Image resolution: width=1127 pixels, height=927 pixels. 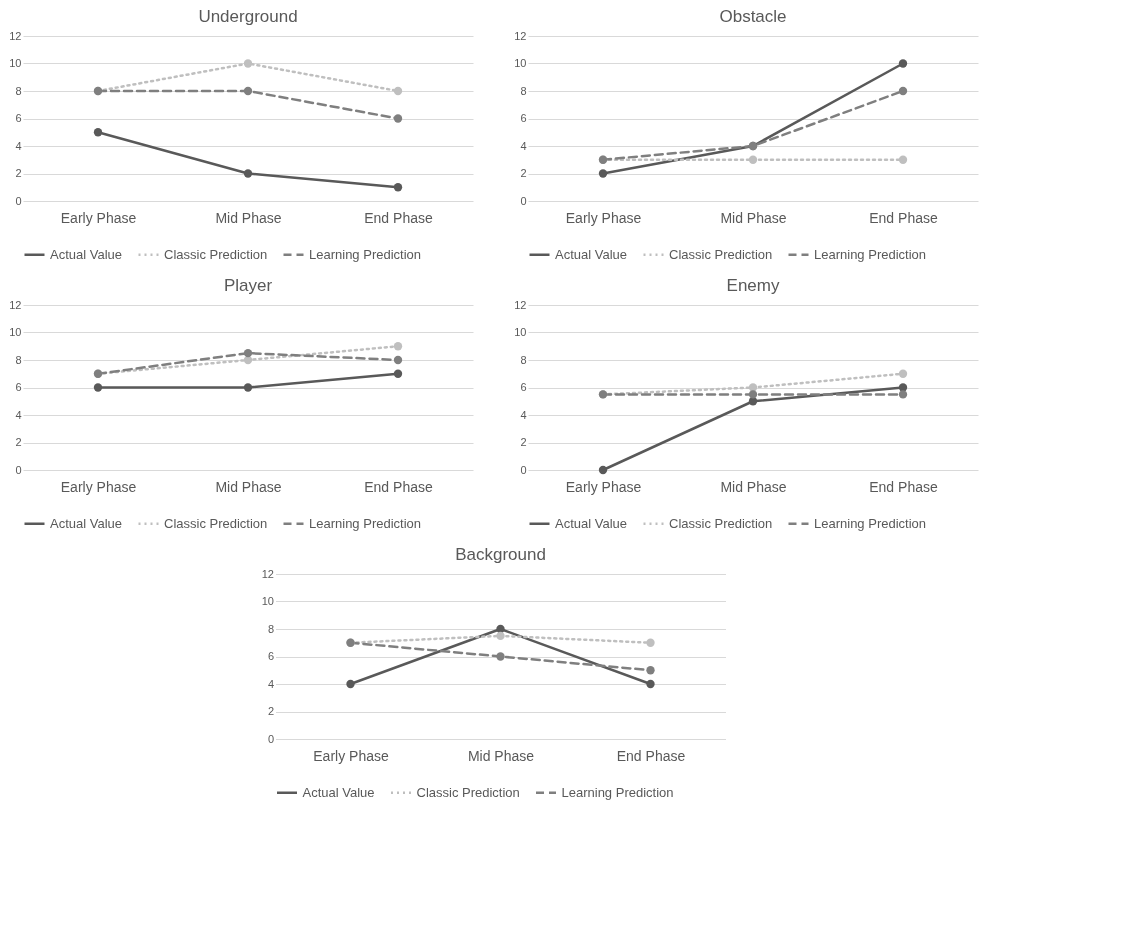 What do you see at coordinates (248, 285) in the screenshot?
I see `chart-title: Player` at bounding box center [248, 285].